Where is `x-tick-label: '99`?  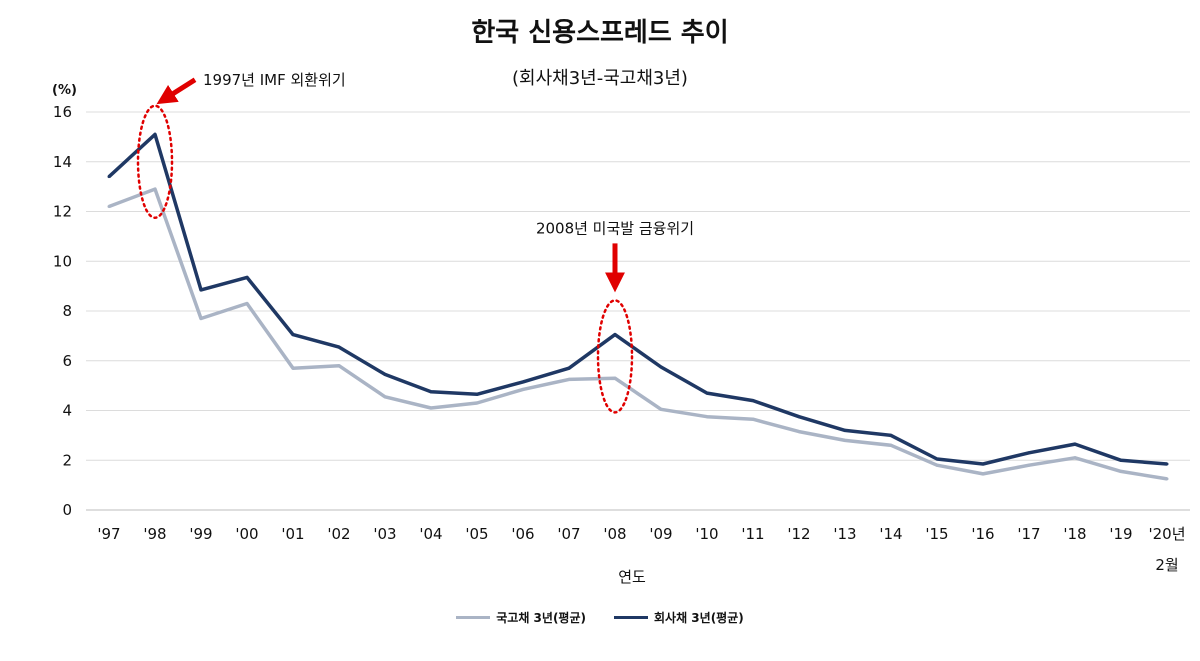 x-tick-label: '99 is located at coordinates (200, 534).